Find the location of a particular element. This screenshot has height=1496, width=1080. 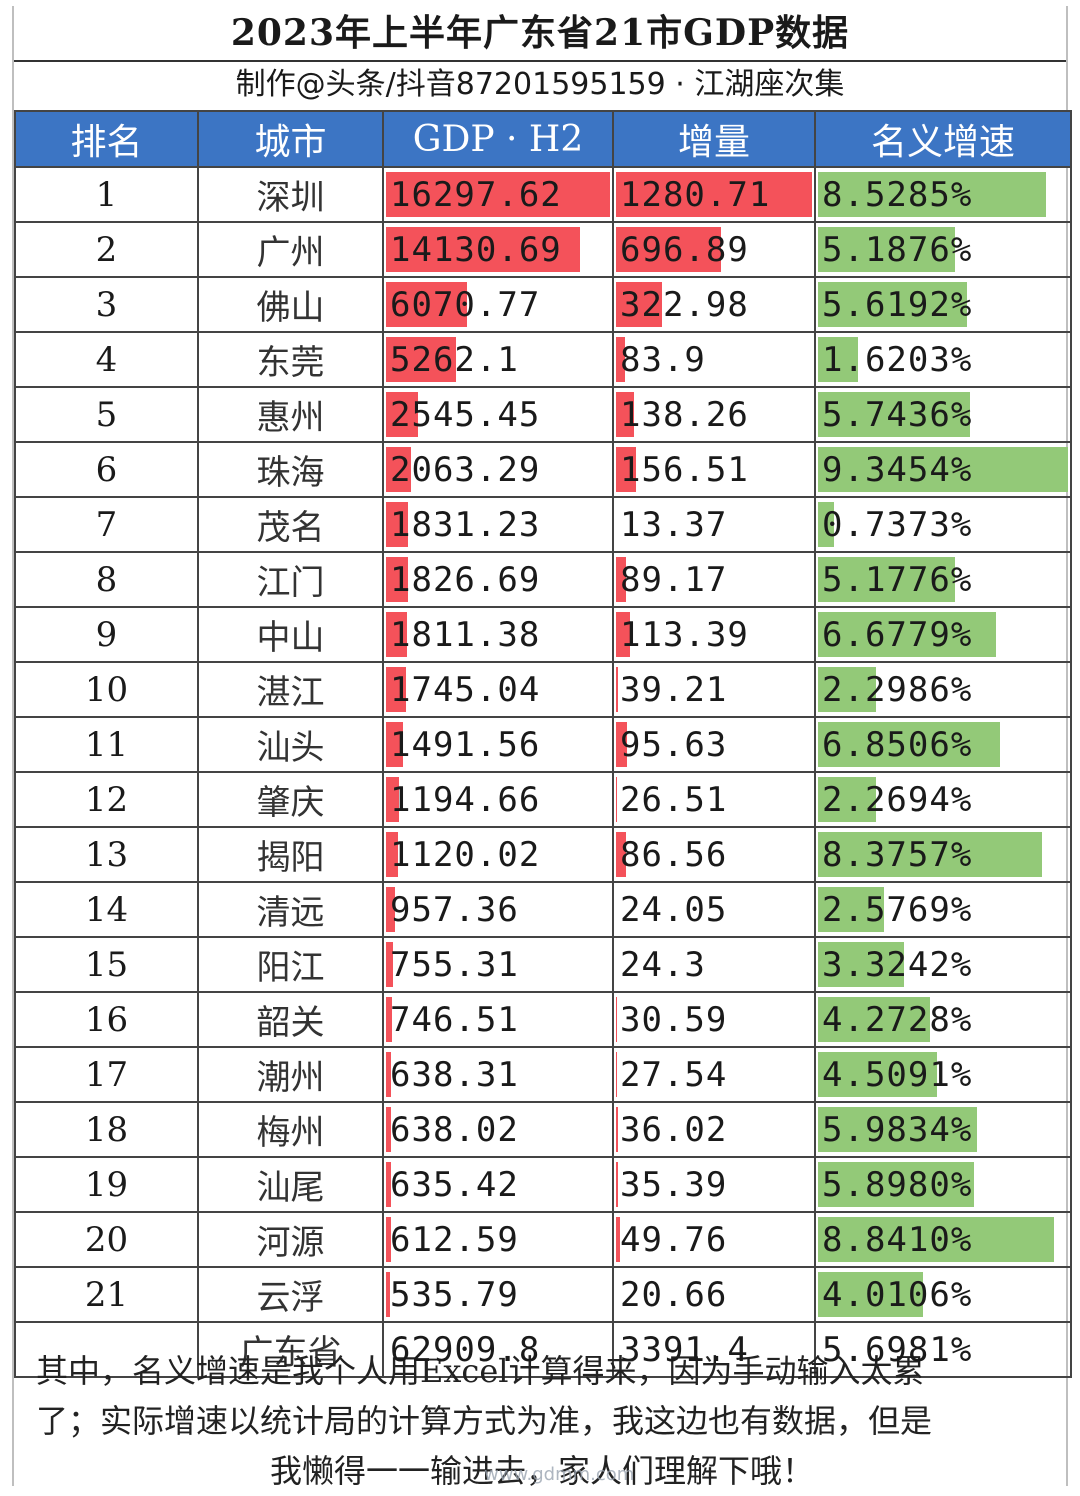

rank-cell: 12 is located at coordinates (106, 799).